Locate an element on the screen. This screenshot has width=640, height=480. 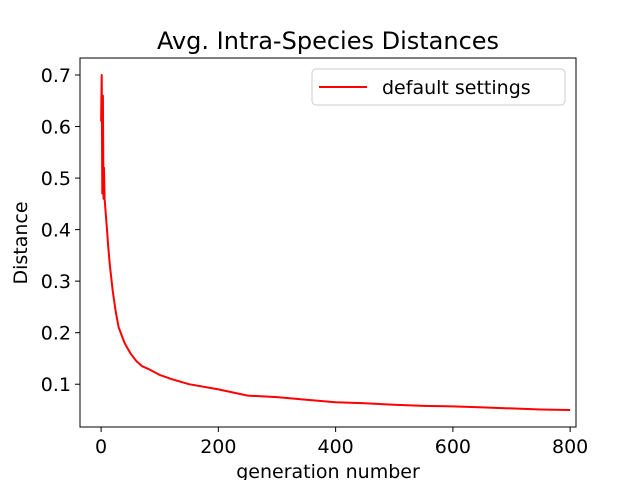
legend-label: default settings is located at coordinates (456, 88).